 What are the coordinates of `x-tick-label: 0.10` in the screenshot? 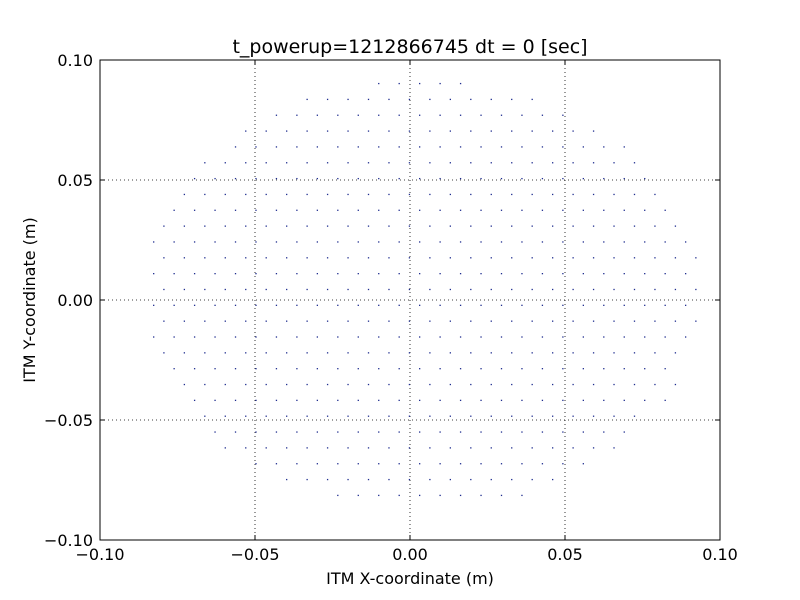 It's located at (720, 554).